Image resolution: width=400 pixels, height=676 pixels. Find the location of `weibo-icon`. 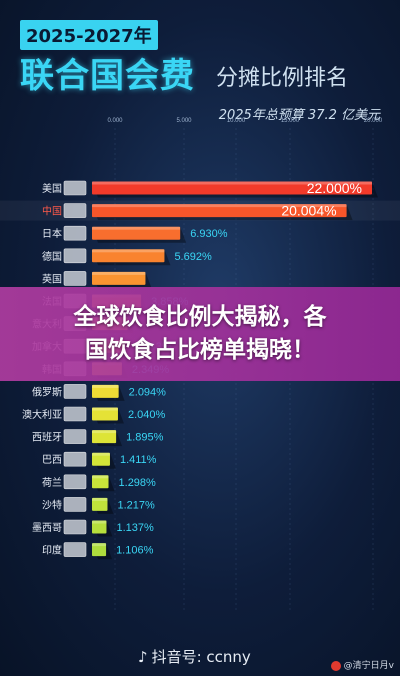

weibo-icon is located at coordinates (335, 665).